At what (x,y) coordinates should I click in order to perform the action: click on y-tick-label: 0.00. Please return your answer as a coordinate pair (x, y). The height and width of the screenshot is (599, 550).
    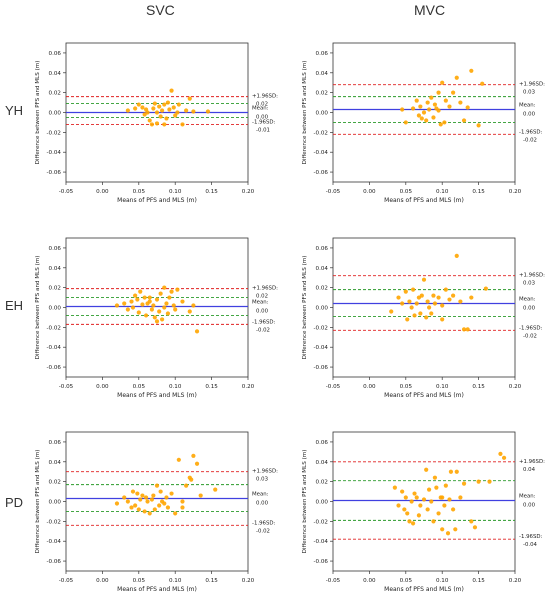
    Looking at the image, I should click on (55, 114).